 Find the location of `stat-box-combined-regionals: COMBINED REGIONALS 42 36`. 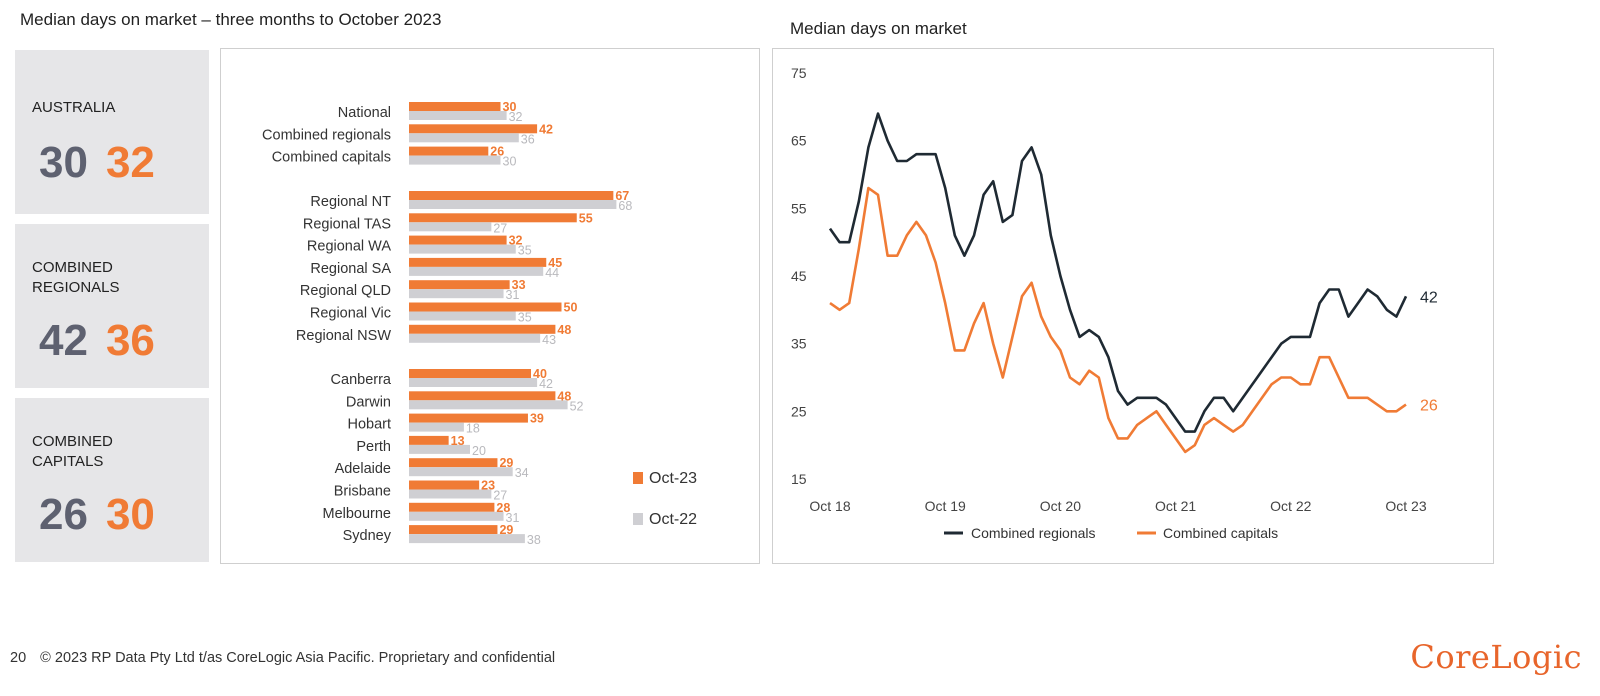

stat-box-combined-regionals: COMBINED REGIONALS 42 36 is located at coordinates (112, 306).